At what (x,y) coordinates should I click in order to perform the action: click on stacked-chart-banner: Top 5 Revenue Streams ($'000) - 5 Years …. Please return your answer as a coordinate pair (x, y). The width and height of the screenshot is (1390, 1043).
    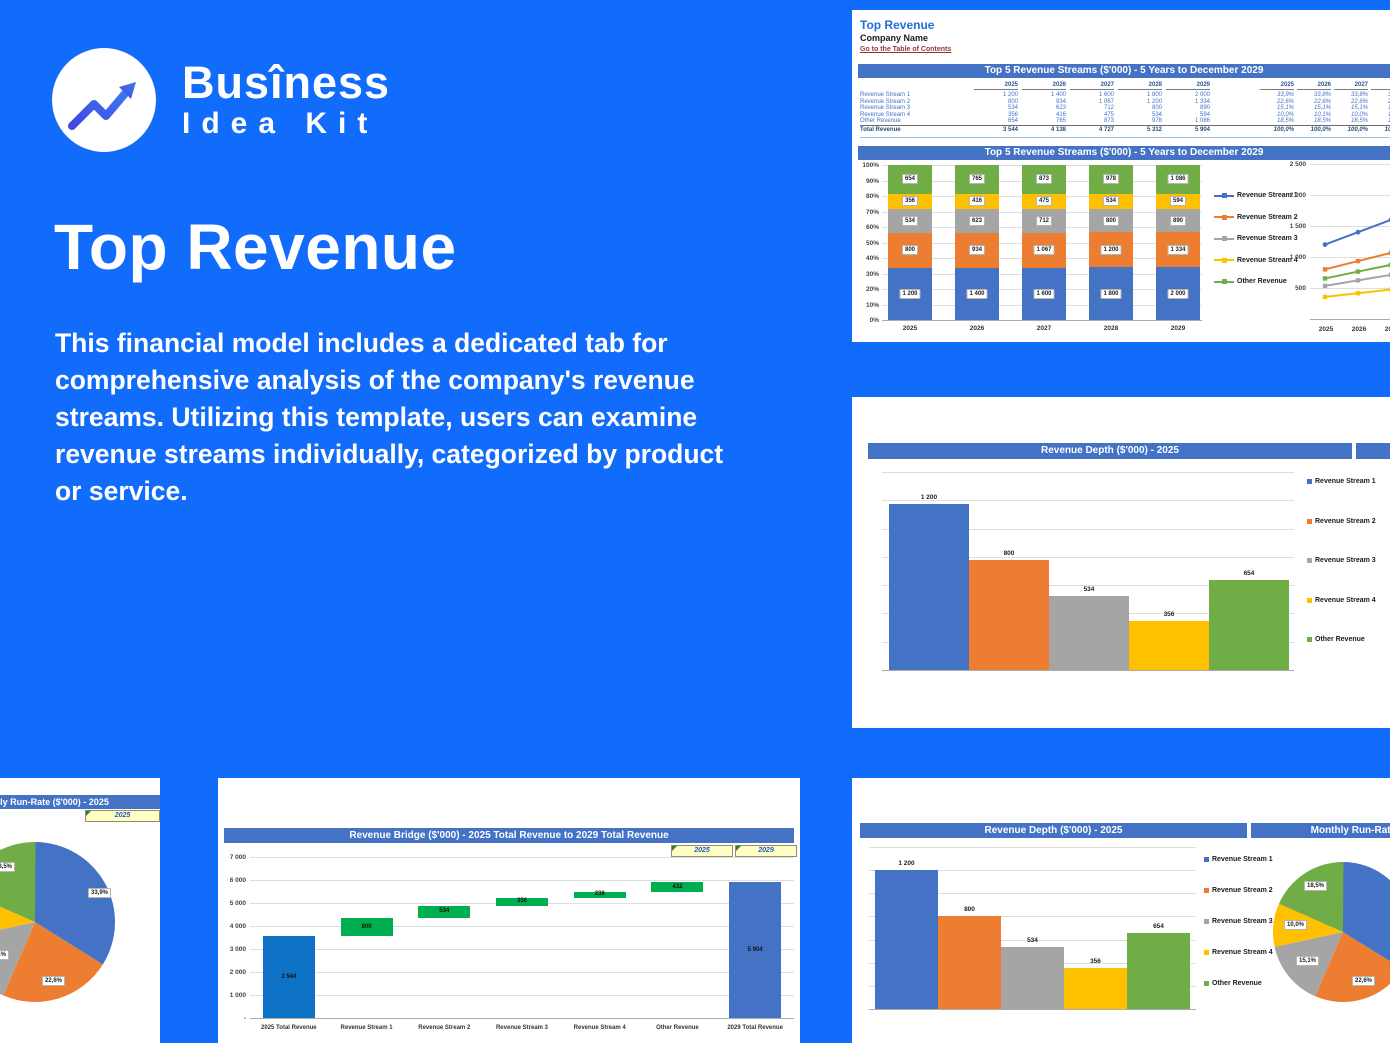
    Looking at the image, I should click on (1124, 153).